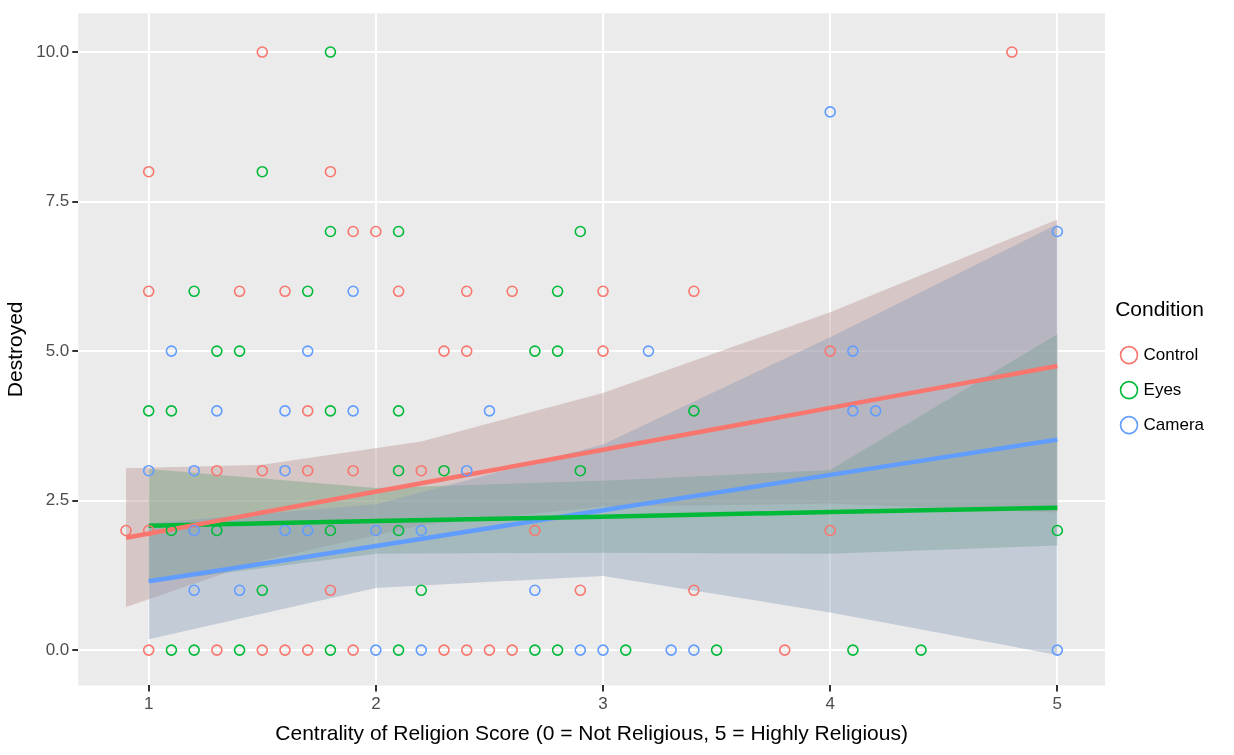 This screenshot has width=1234, height=755. I want to click on x-tick-label: 1, so click(148, 704).